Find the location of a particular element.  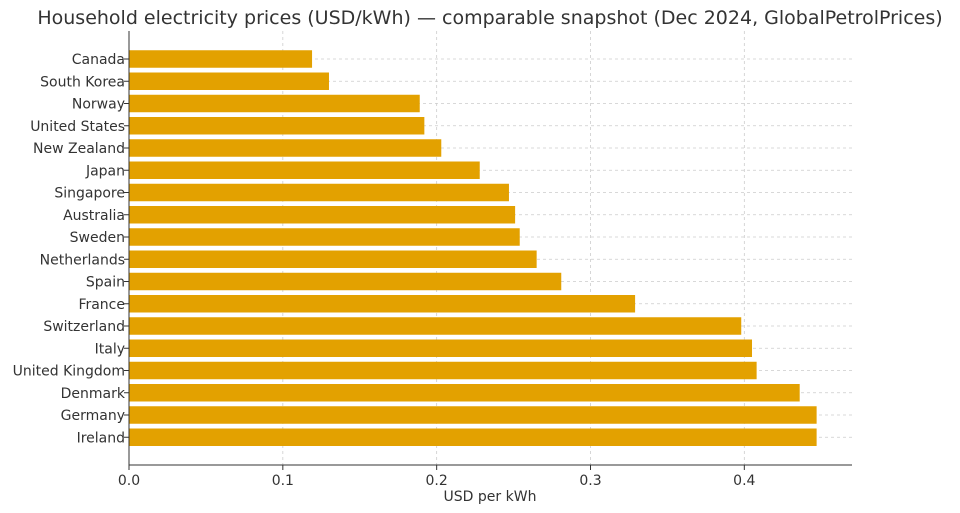

y-tick-label: Sweden is located at coordinates (97, 238).